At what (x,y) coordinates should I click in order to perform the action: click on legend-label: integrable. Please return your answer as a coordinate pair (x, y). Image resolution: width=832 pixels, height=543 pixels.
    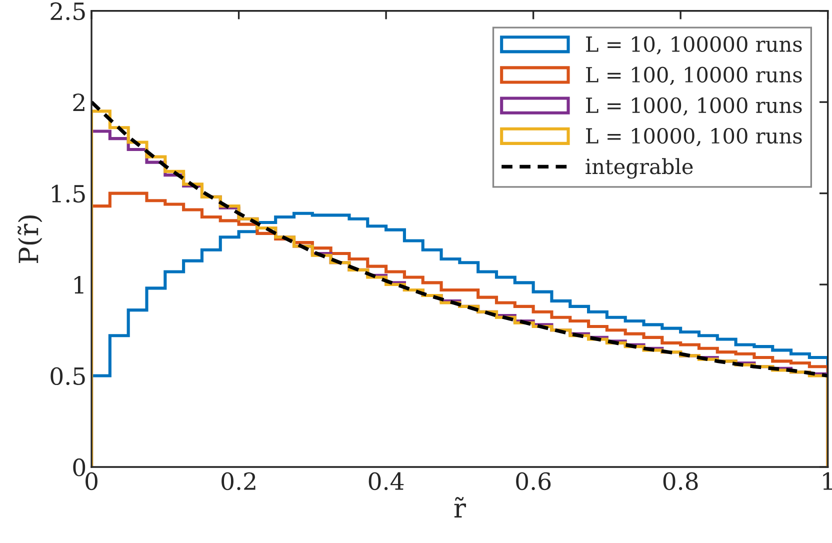
    Looking at the image, I should click on (639, 168).